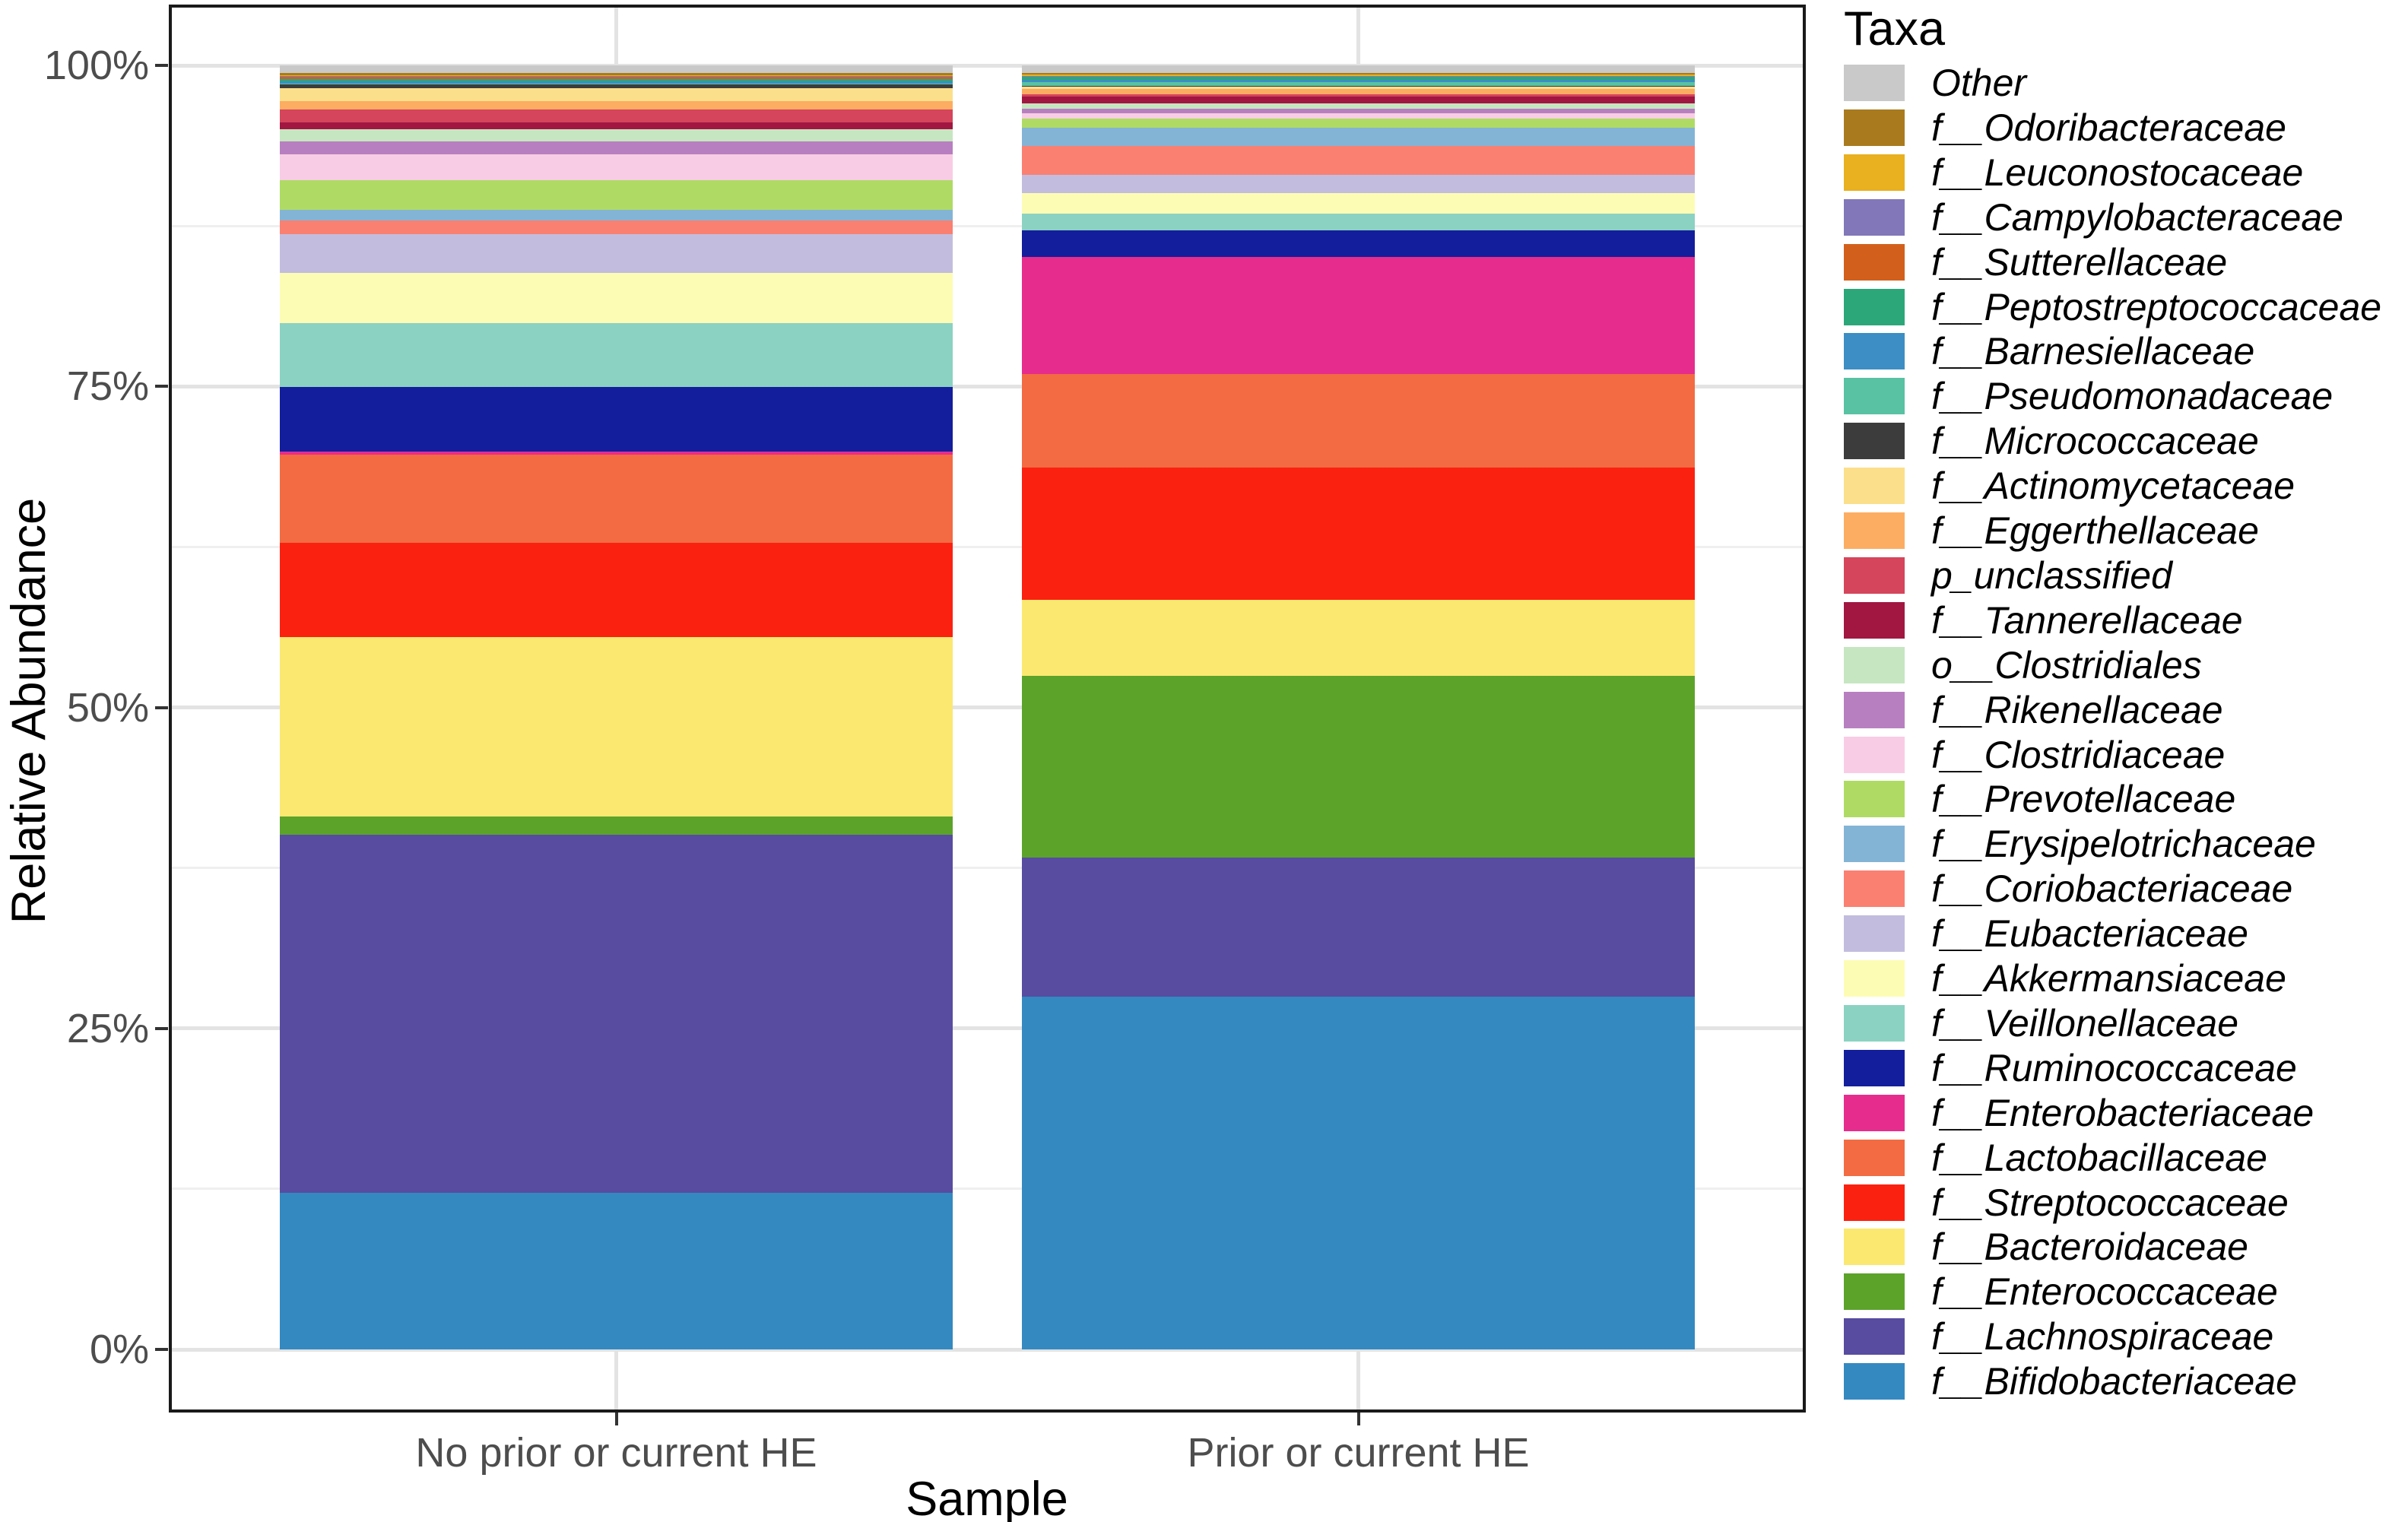 The image size is (2408, 1522). Describe the element at coordinates (2078, 754) in the screenshot. I see `legend-label: f__Clostridiaceae` at that location.